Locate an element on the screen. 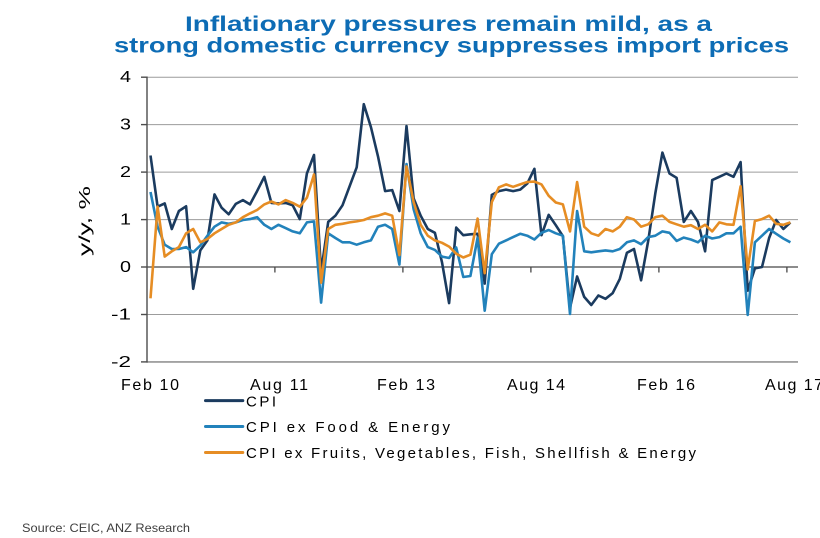 This screenshot has height=538, width=820. svg-text: 0 is located at coordinates (125, 267).